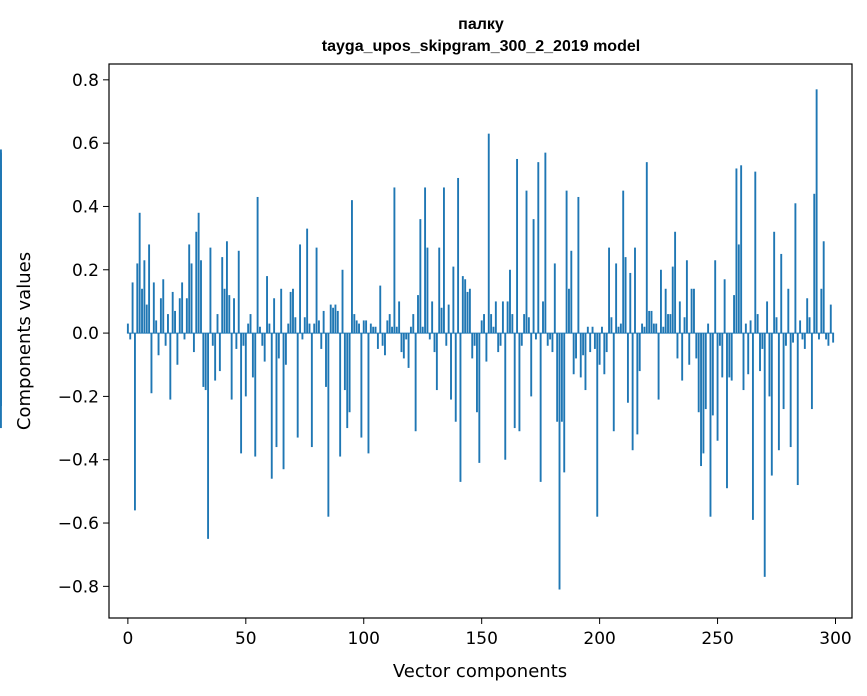 The height and width of the screenshot is (696, 867). I want to click on y-tick-label: −0.2, so click(78, 397).